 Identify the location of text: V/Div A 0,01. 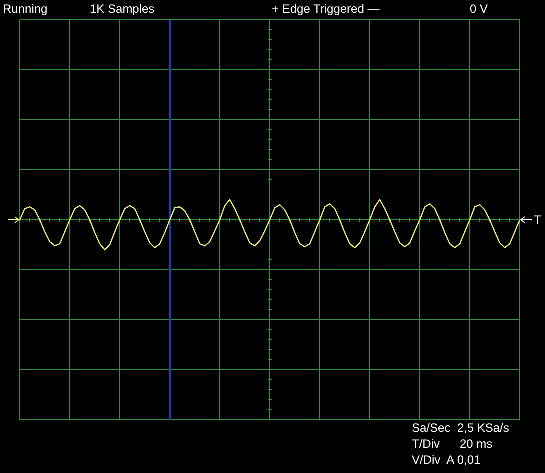
(447, 460).